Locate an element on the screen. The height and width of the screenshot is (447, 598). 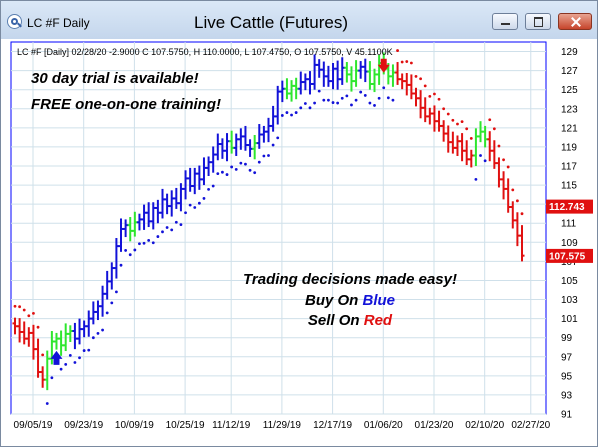
promo-buy: Buy On Blue is located at coordinates (350, 300).